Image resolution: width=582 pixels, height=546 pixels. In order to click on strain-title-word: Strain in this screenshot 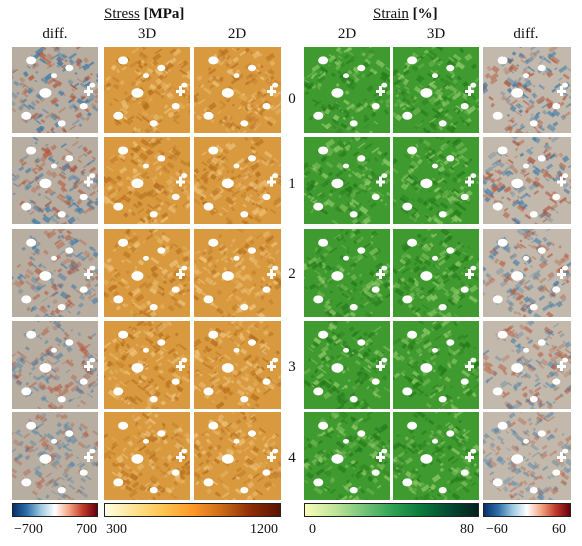, I will do `click(391, 14)`.